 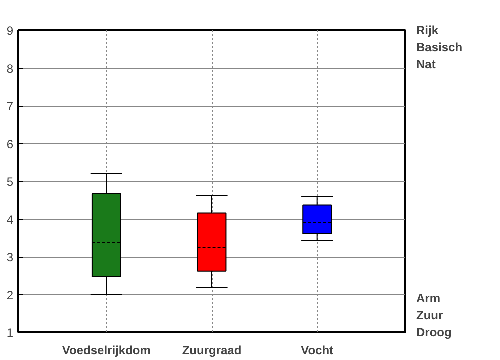 I want to click on x-tick-label: Vocht, so click(x=317, y=351).